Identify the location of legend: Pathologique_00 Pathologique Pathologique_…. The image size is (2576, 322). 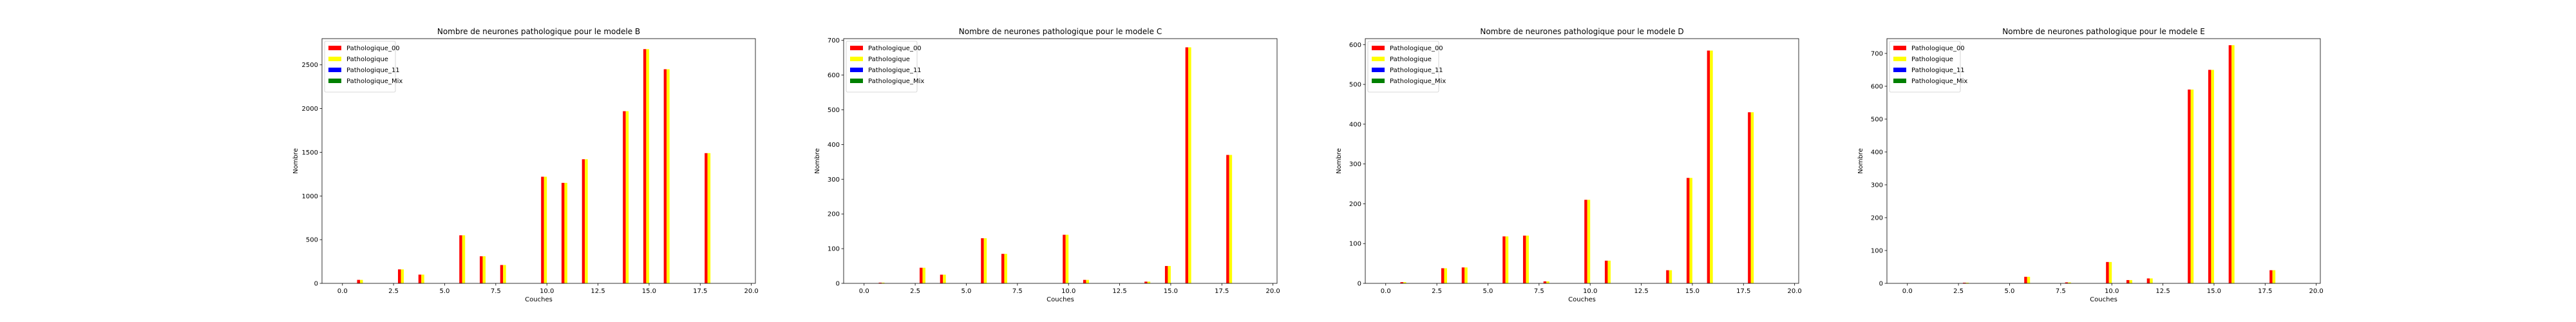
(885, 67).